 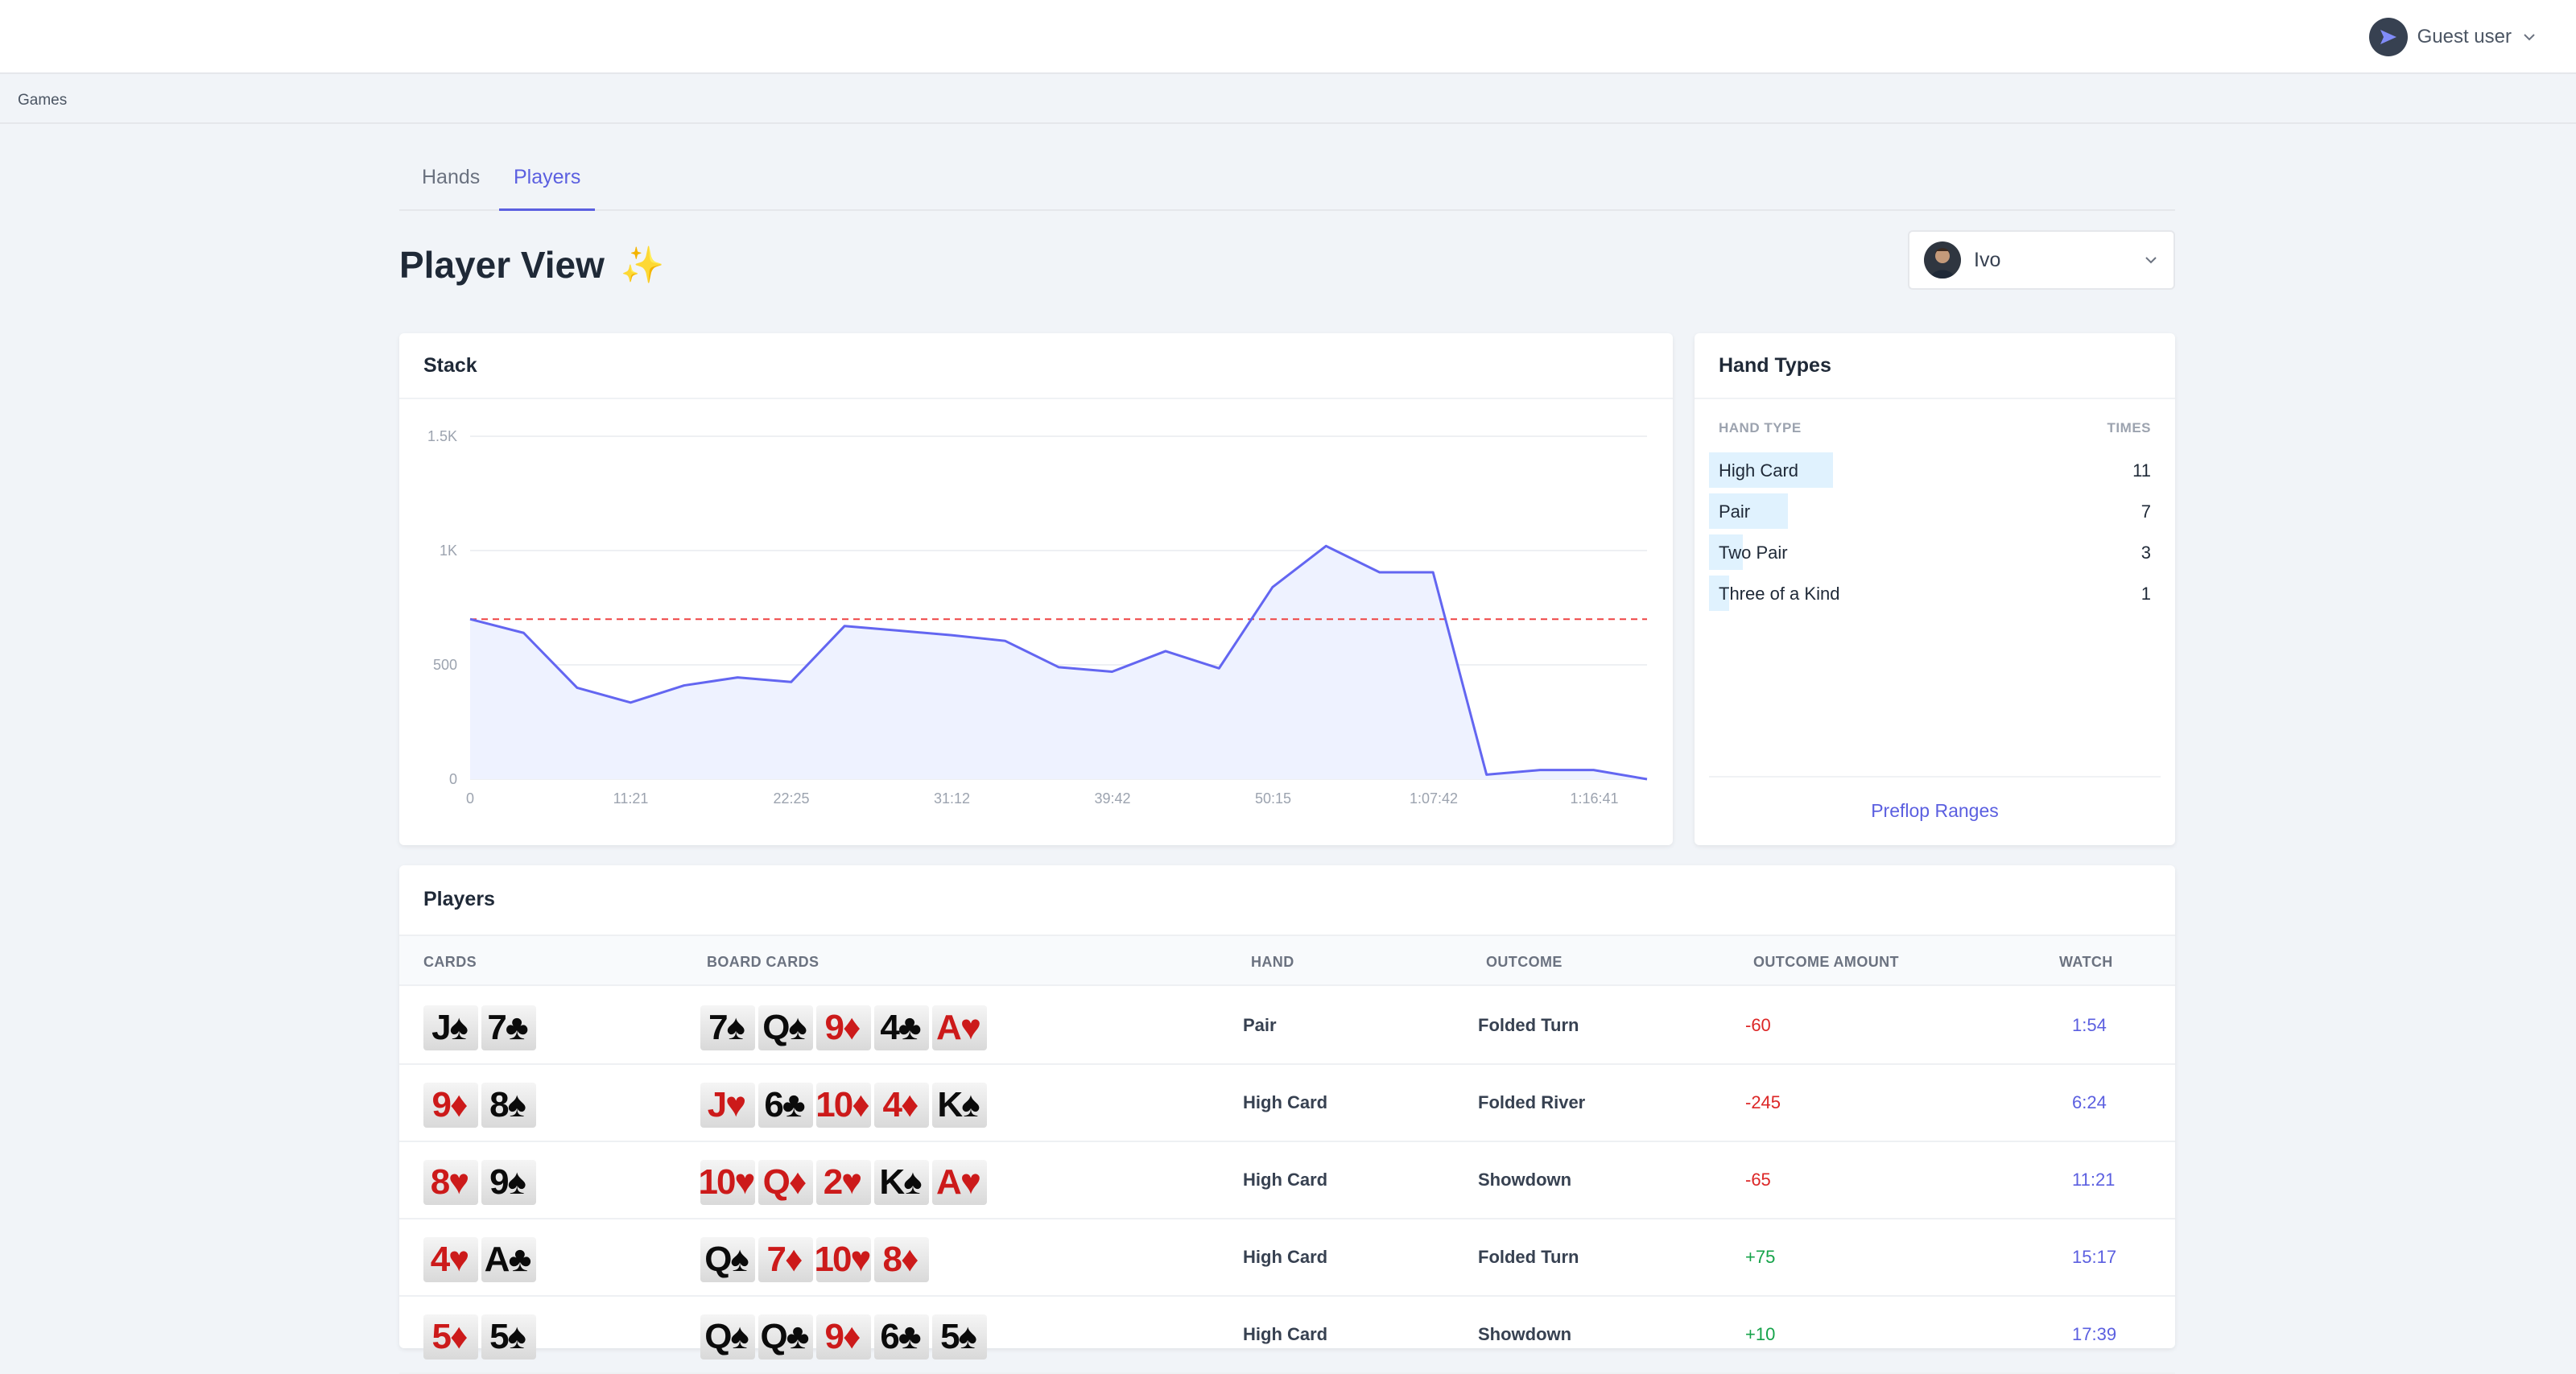 I want to click on user-name: Guest user, so click(x=2464, y=37).